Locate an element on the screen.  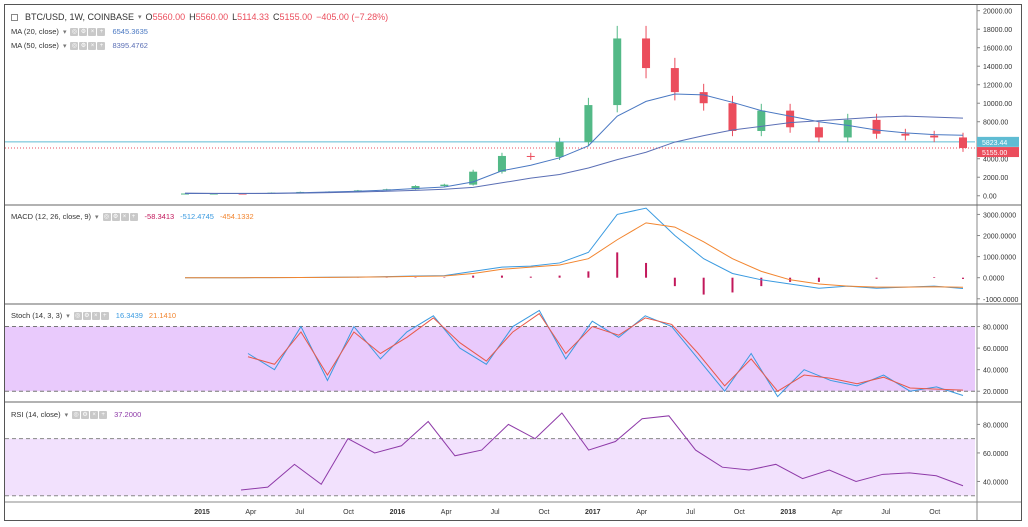
y-tick-label: 20000.00 is located at coordinates (997, 12).